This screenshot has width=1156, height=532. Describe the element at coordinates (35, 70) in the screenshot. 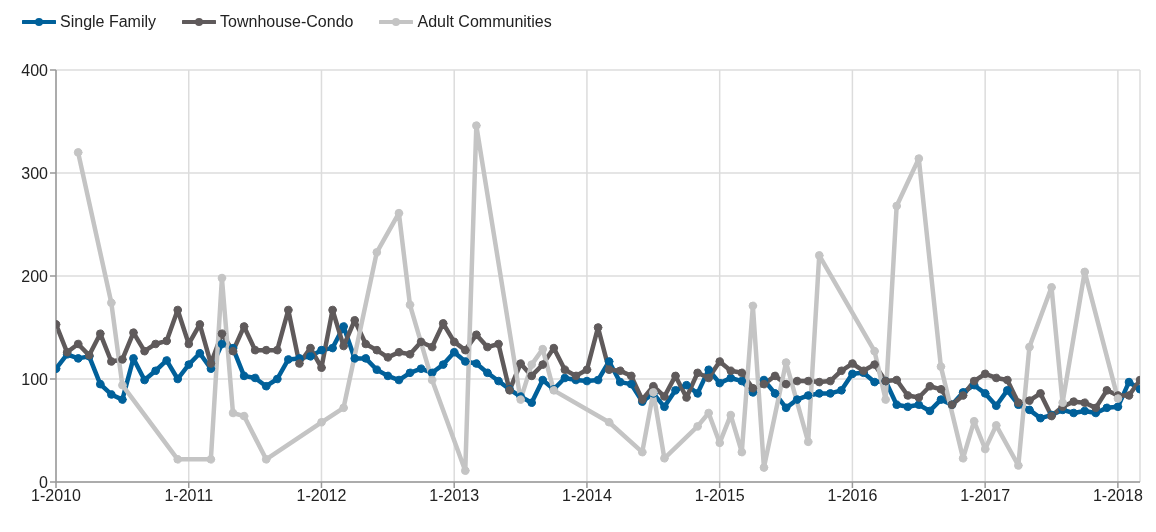

I see `y-tick-label: 400` at that location.